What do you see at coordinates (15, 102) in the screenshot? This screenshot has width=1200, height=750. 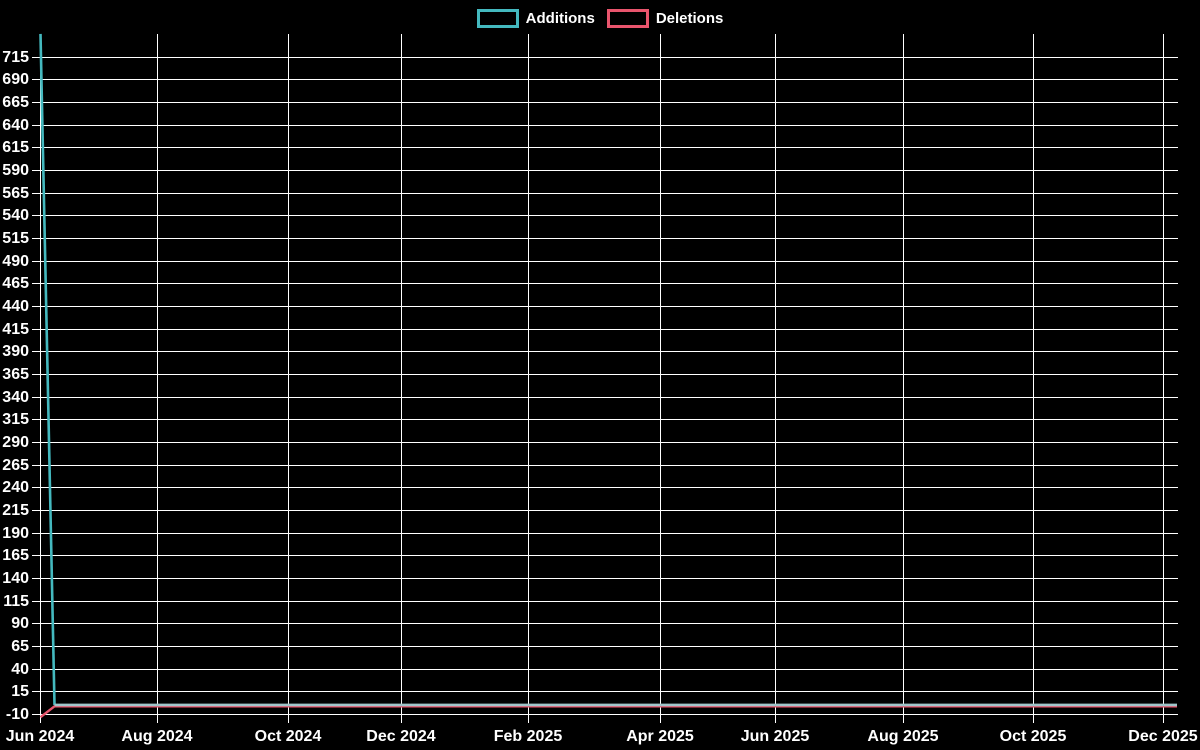 I see `y-tick-label: 665` at bounding box center [15, 102].